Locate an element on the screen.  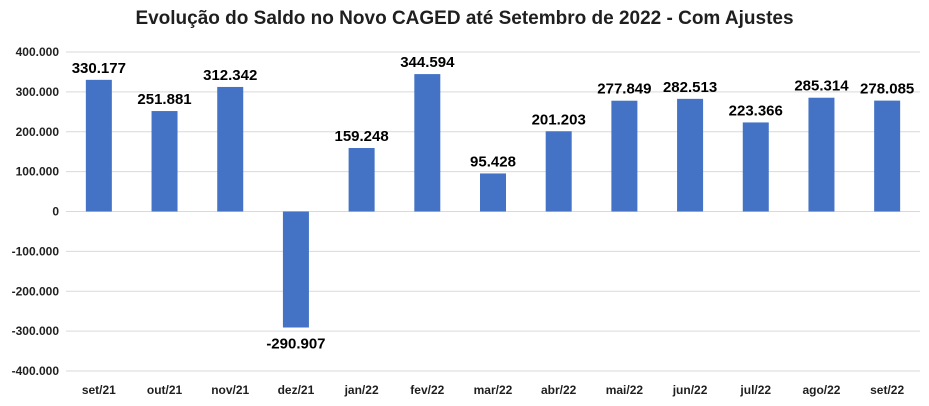
y-tick-label: -400.000 is located at coordinates (36, 371).